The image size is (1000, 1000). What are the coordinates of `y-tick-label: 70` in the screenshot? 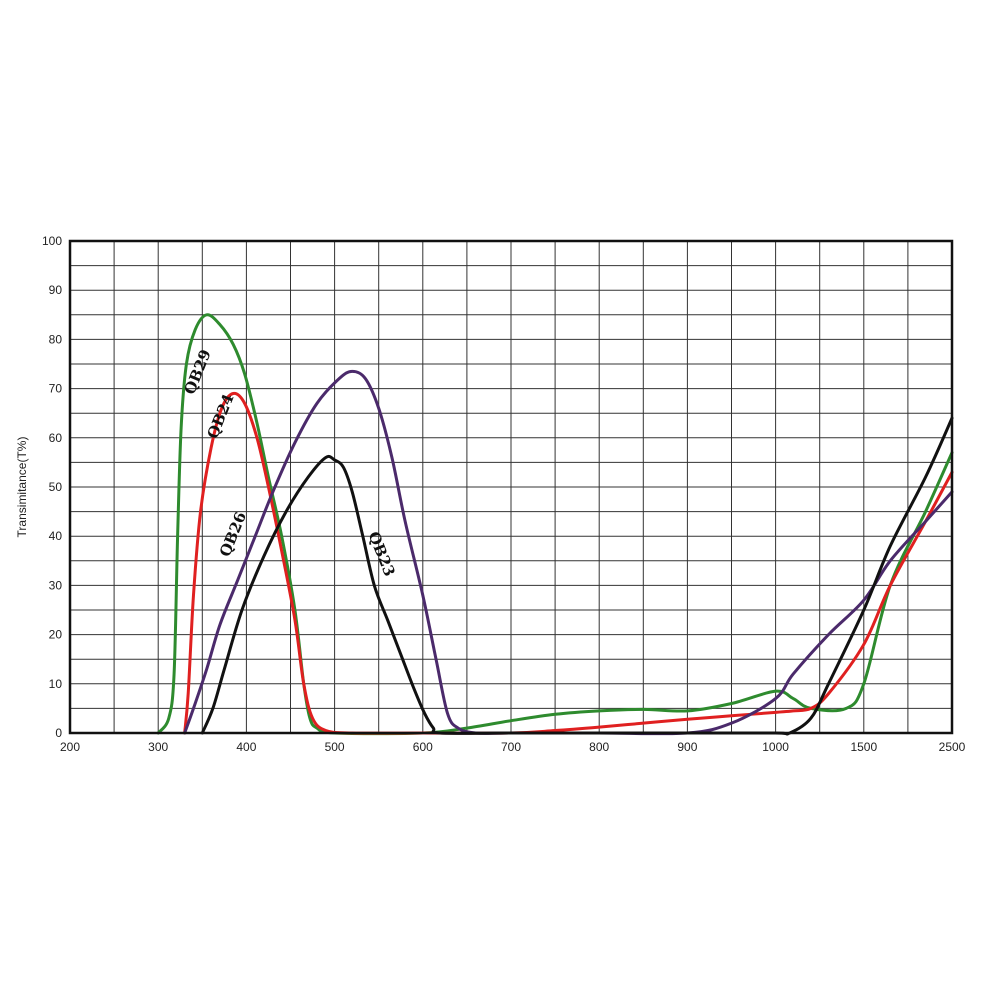 It's located at (56, 389).